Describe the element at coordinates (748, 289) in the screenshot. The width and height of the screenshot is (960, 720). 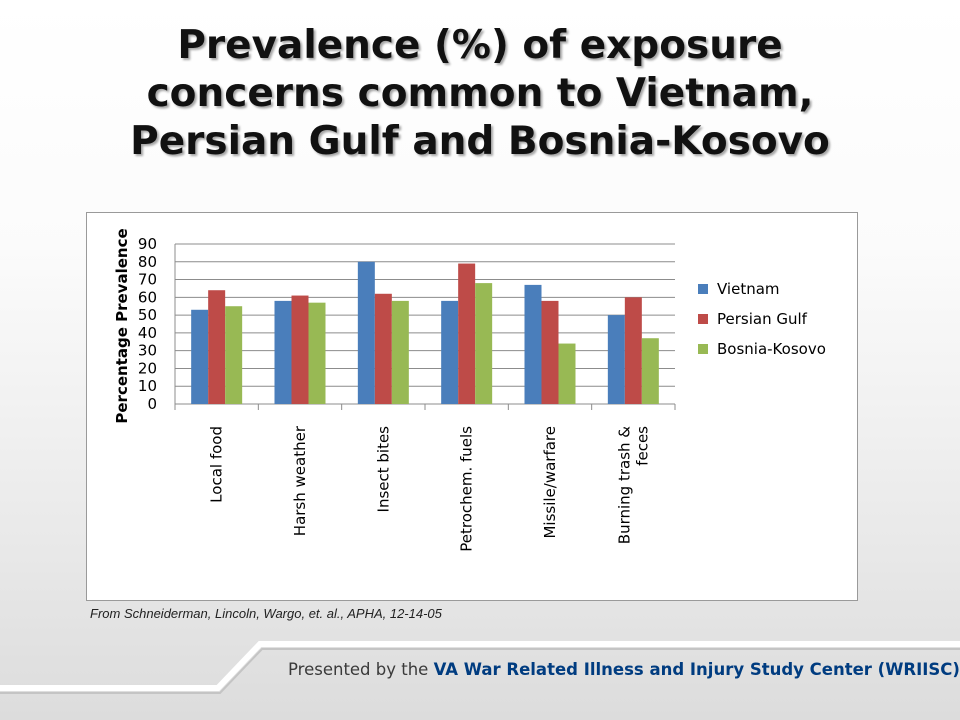
I see `legend-label: Vietnam` at that location.